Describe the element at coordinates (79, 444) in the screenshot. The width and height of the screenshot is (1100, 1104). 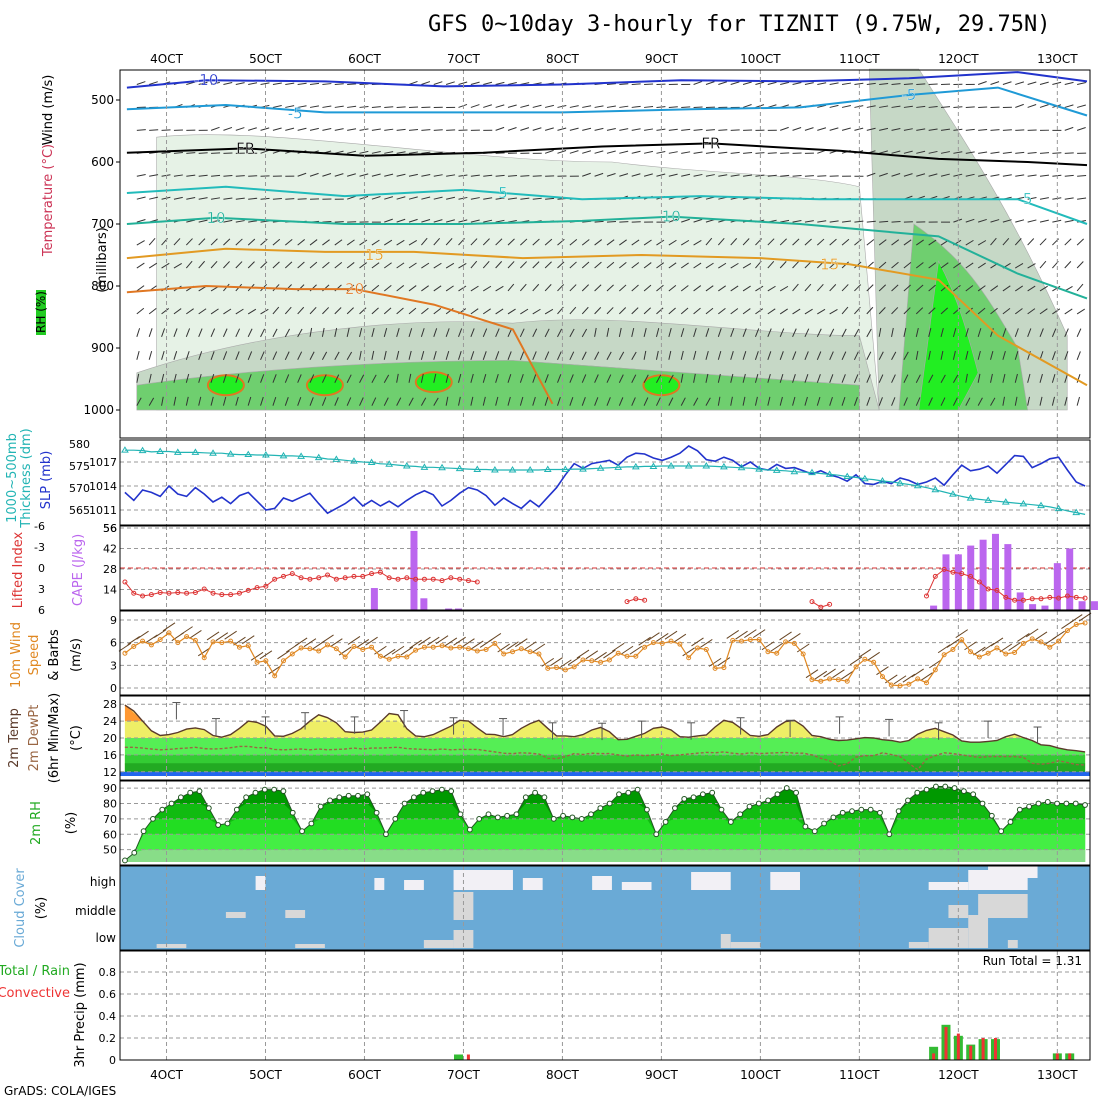
I see `thickness-tick: 580` at that location.